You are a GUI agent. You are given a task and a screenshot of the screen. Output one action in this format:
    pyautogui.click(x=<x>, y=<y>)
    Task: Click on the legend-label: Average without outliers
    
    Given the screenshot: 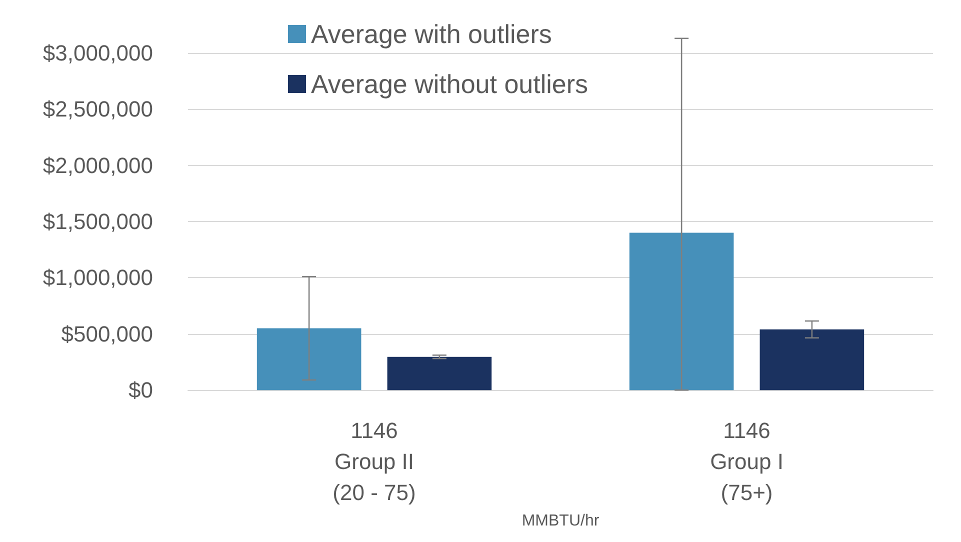 What is the action you would take?
    pyautogui.click(x=449, y=84)
    